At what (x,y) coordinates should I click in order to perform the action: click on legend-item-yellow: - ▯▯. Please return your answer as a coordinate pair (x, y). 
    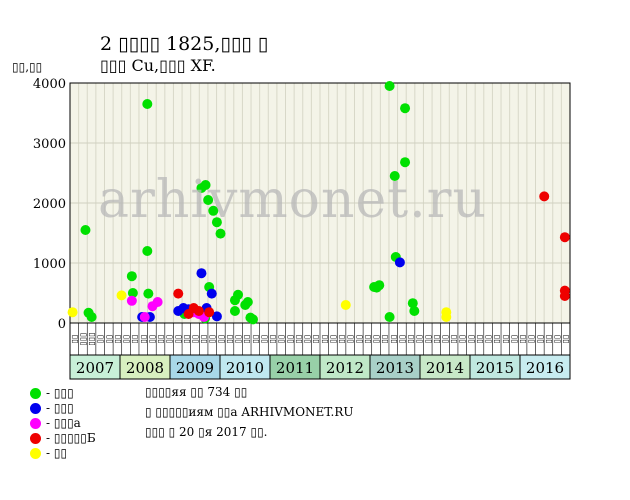
    Looking at the image, I should click on (48, 453).